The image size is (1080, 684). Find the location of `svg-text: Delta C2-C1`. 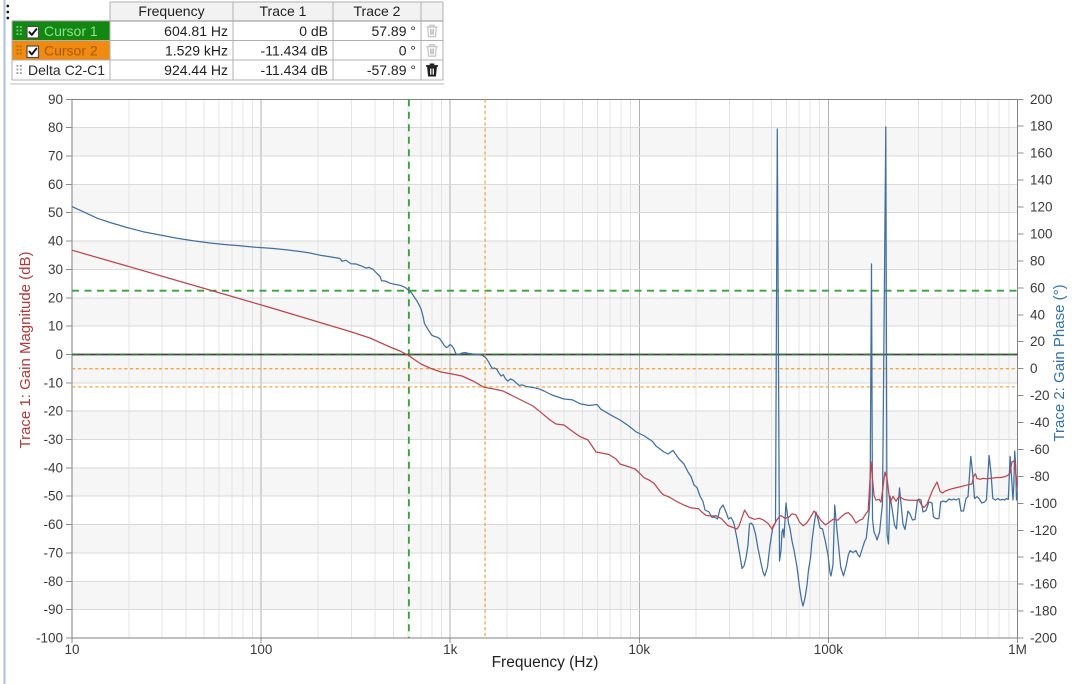

svg-text: Delta C2-C1 is located at coordinates (66, 70).